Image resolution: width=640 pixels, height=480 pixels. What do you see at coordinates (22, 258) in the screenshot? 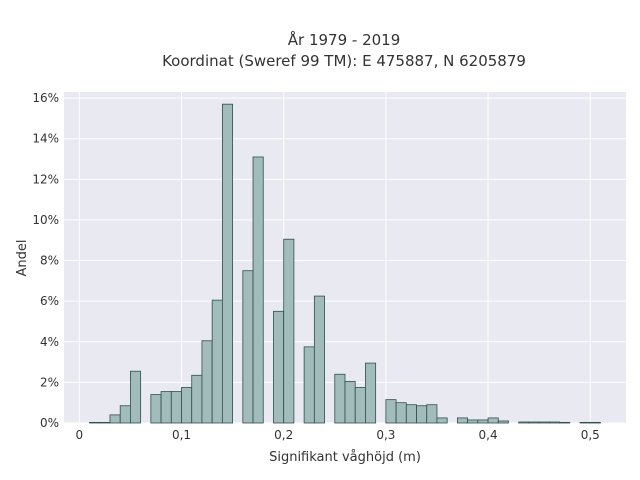
I see `y-axis-label: Andel` at bounding box center [22, 258].